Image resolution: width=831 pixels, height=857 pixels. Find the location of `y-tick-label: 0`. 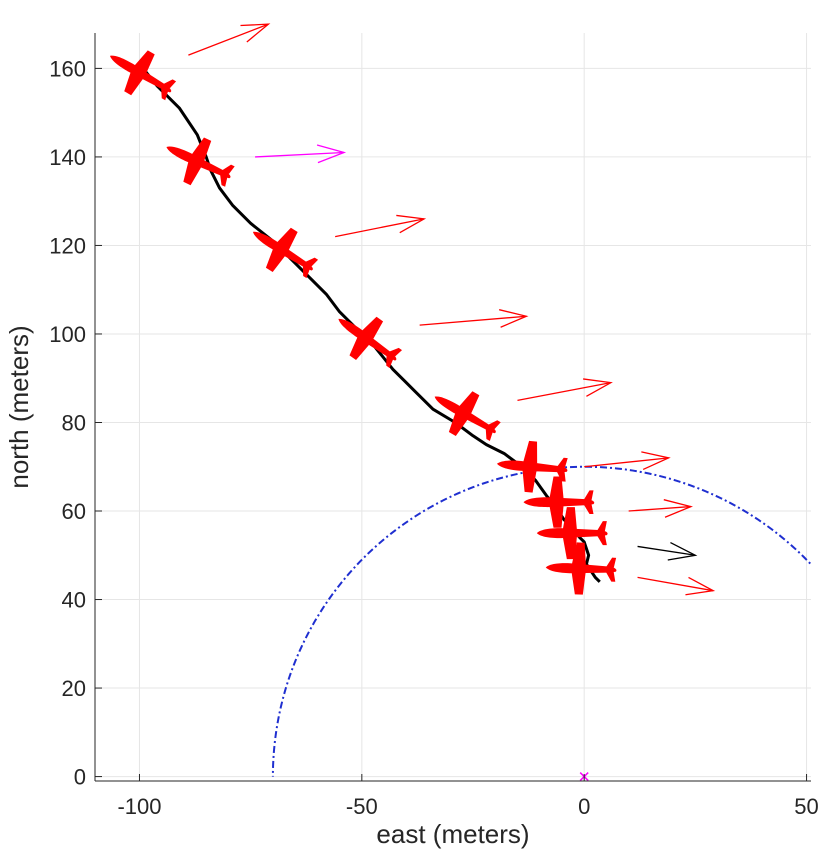

y-tick-label: 0 is located at coordinates (80, 777).